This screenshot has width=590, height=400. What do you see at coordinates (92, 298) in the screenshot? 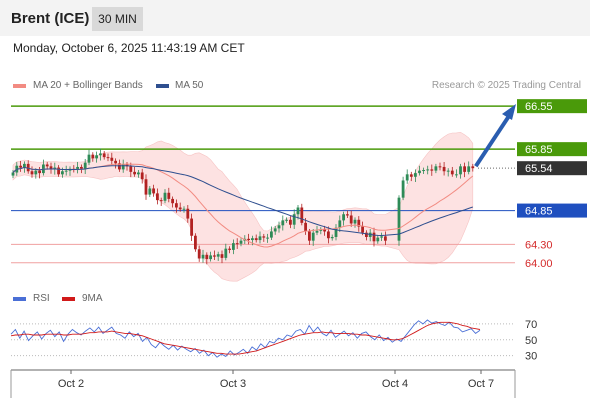
I see `ma9-legend-label: 9MA` at bounding box center [92, 298].